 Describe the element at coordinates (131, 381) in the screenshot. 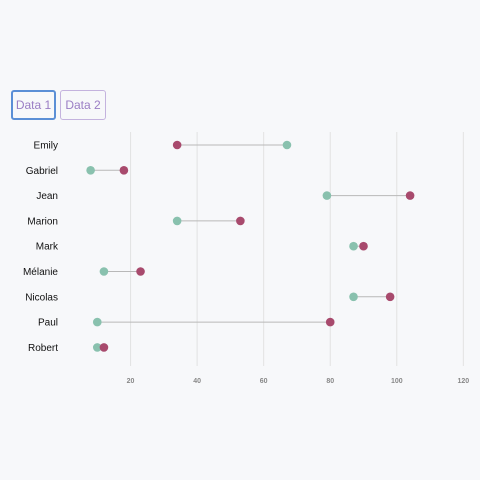

I see `x-tick-label: 20` at that location.